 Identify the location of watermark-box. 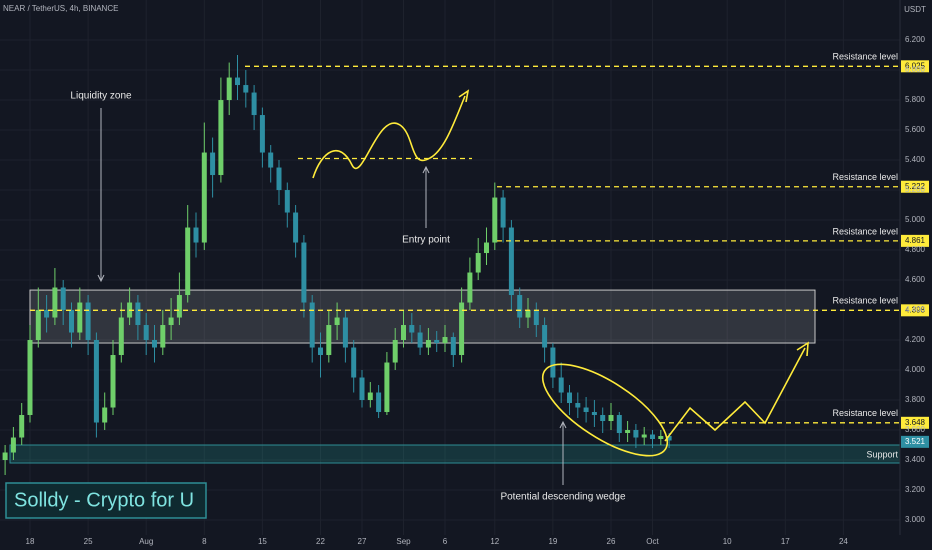
(106, 500).